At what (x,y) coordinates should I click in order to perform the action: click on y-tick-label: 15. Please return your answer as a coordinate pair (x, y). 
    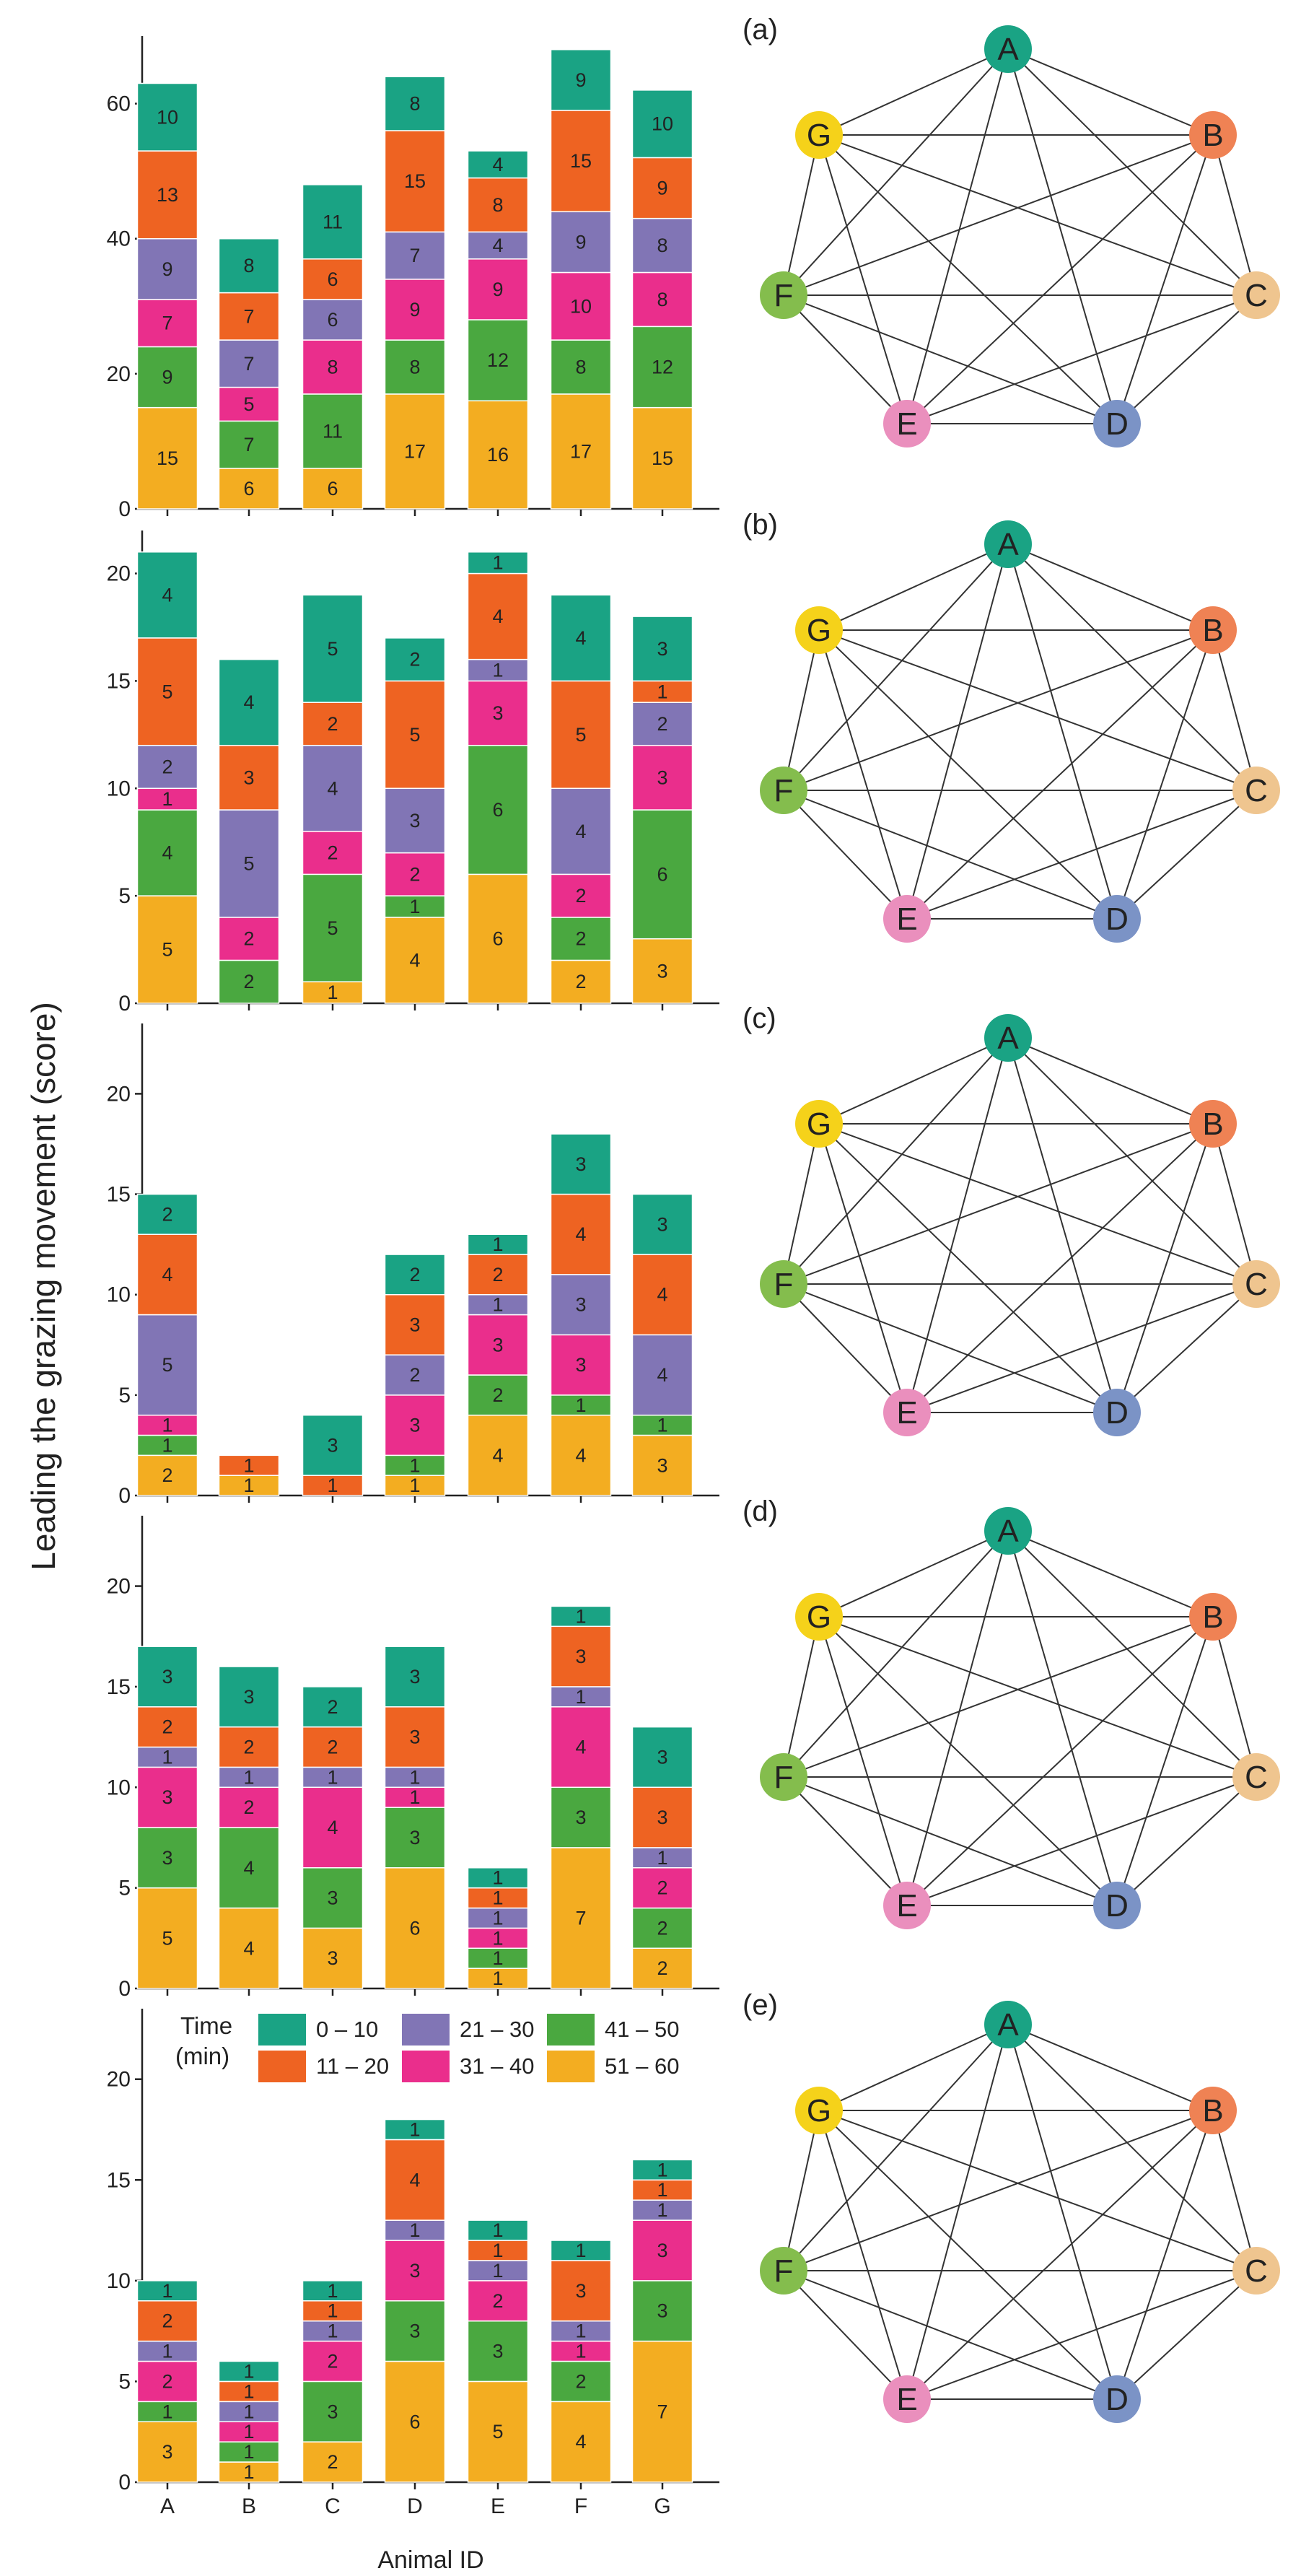
    Looking at the image, I should click on (119, 2180).